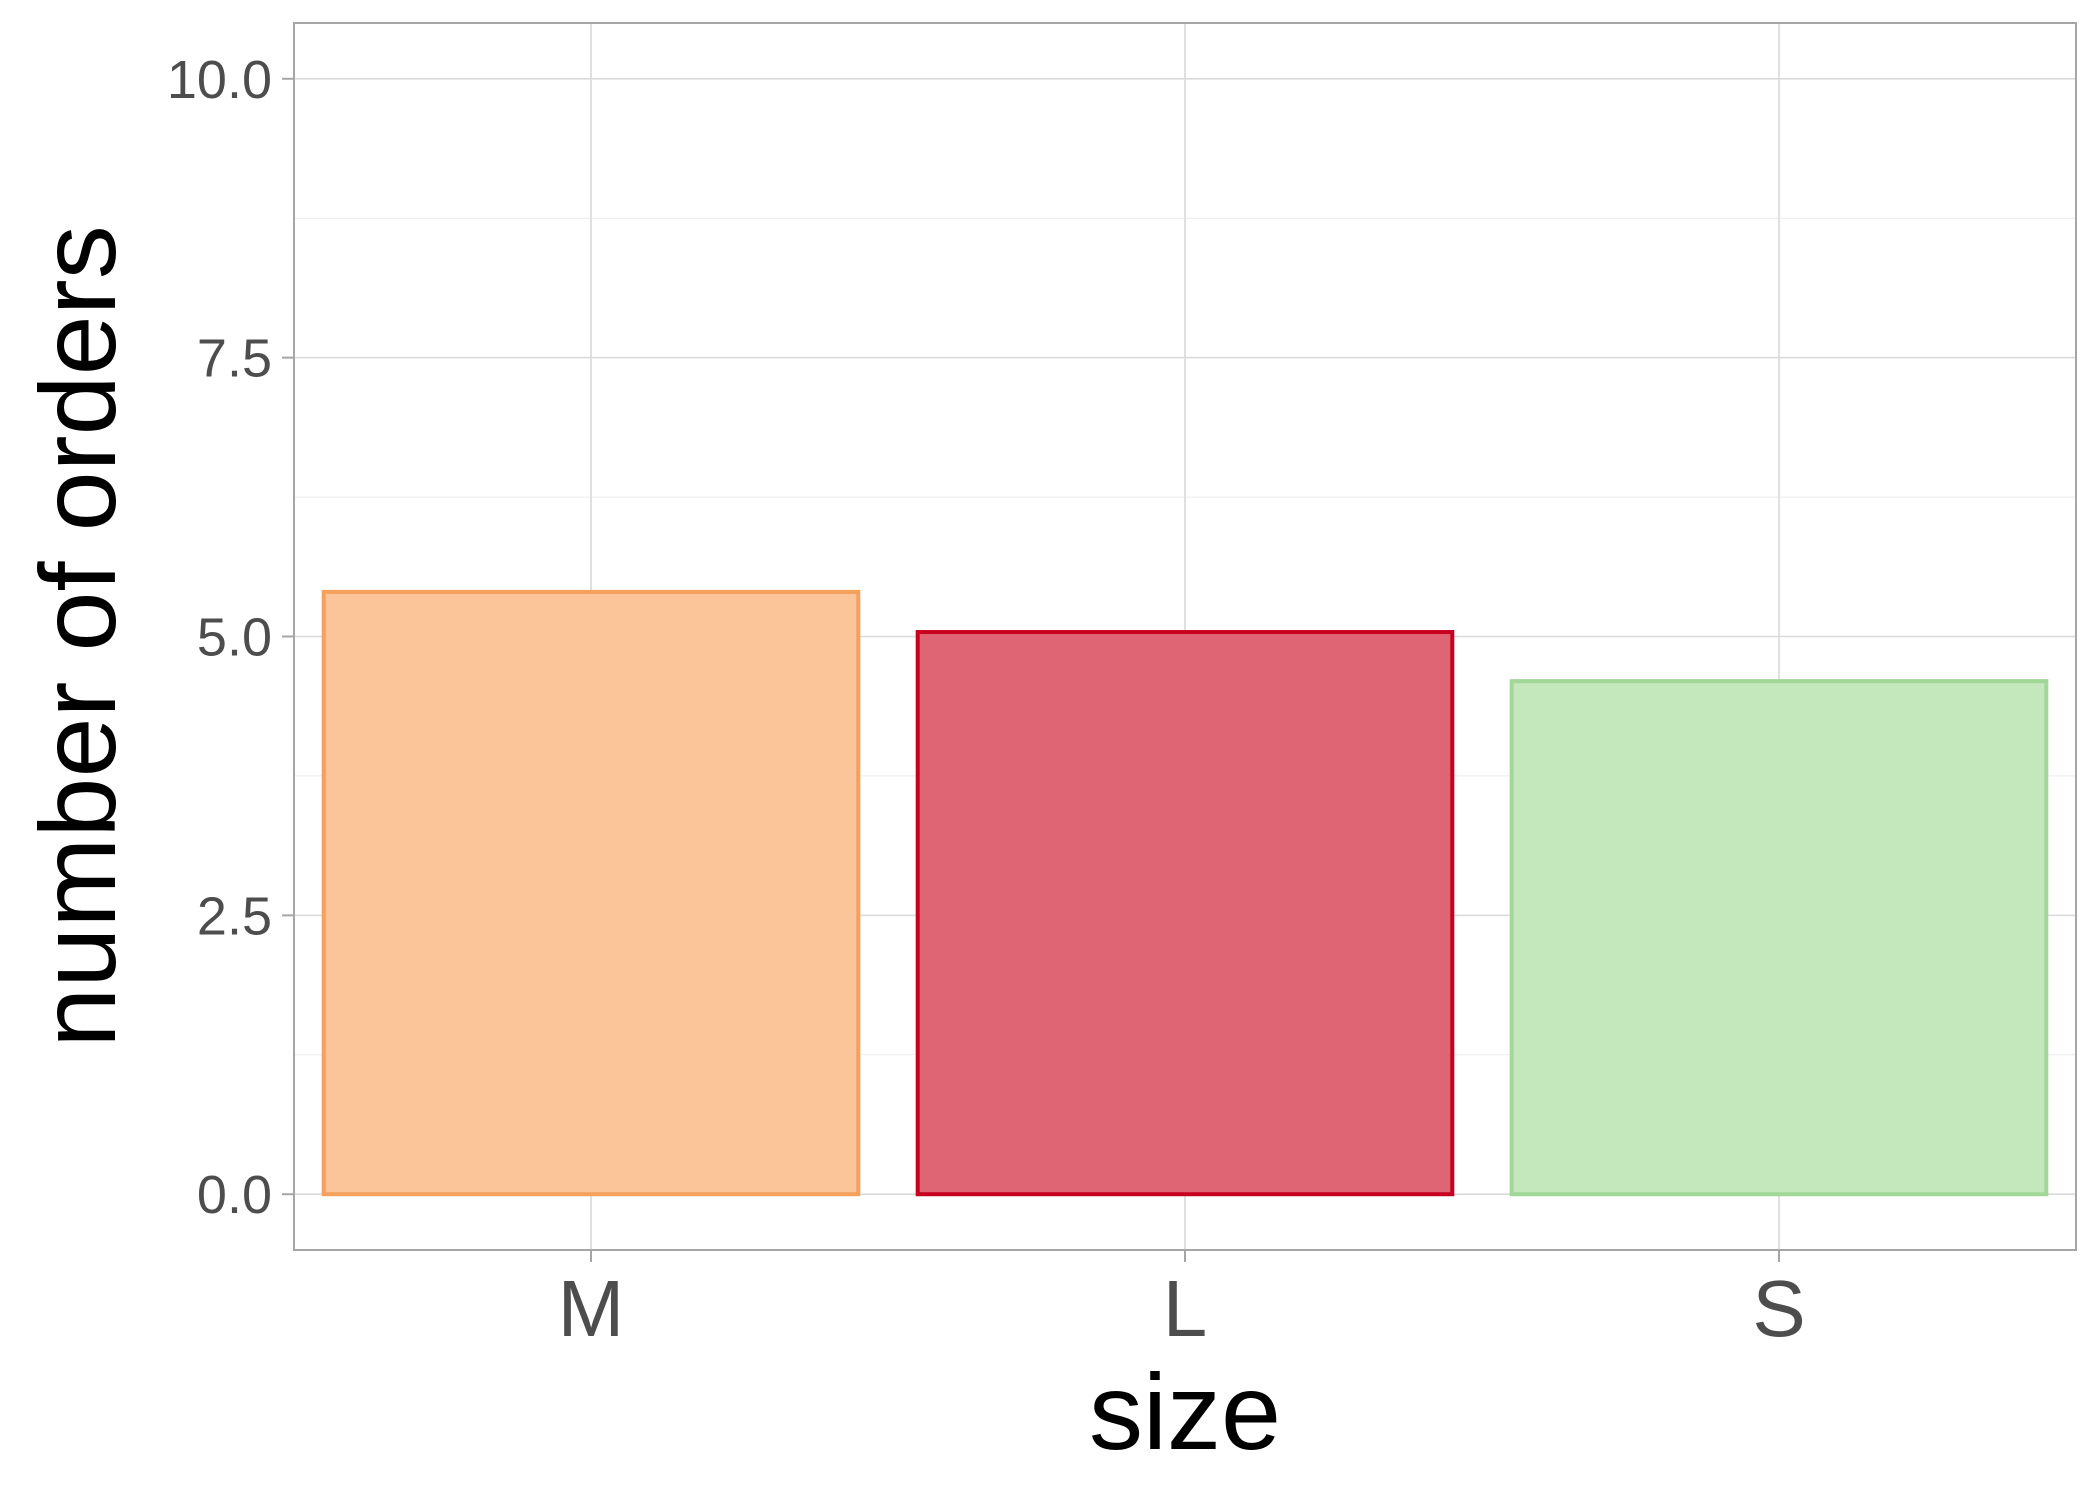  What do you see at coordinates (234, 1195) in the screenshot?
I see `y-tick-label: 0.0` at bounding box center [234, 1195].